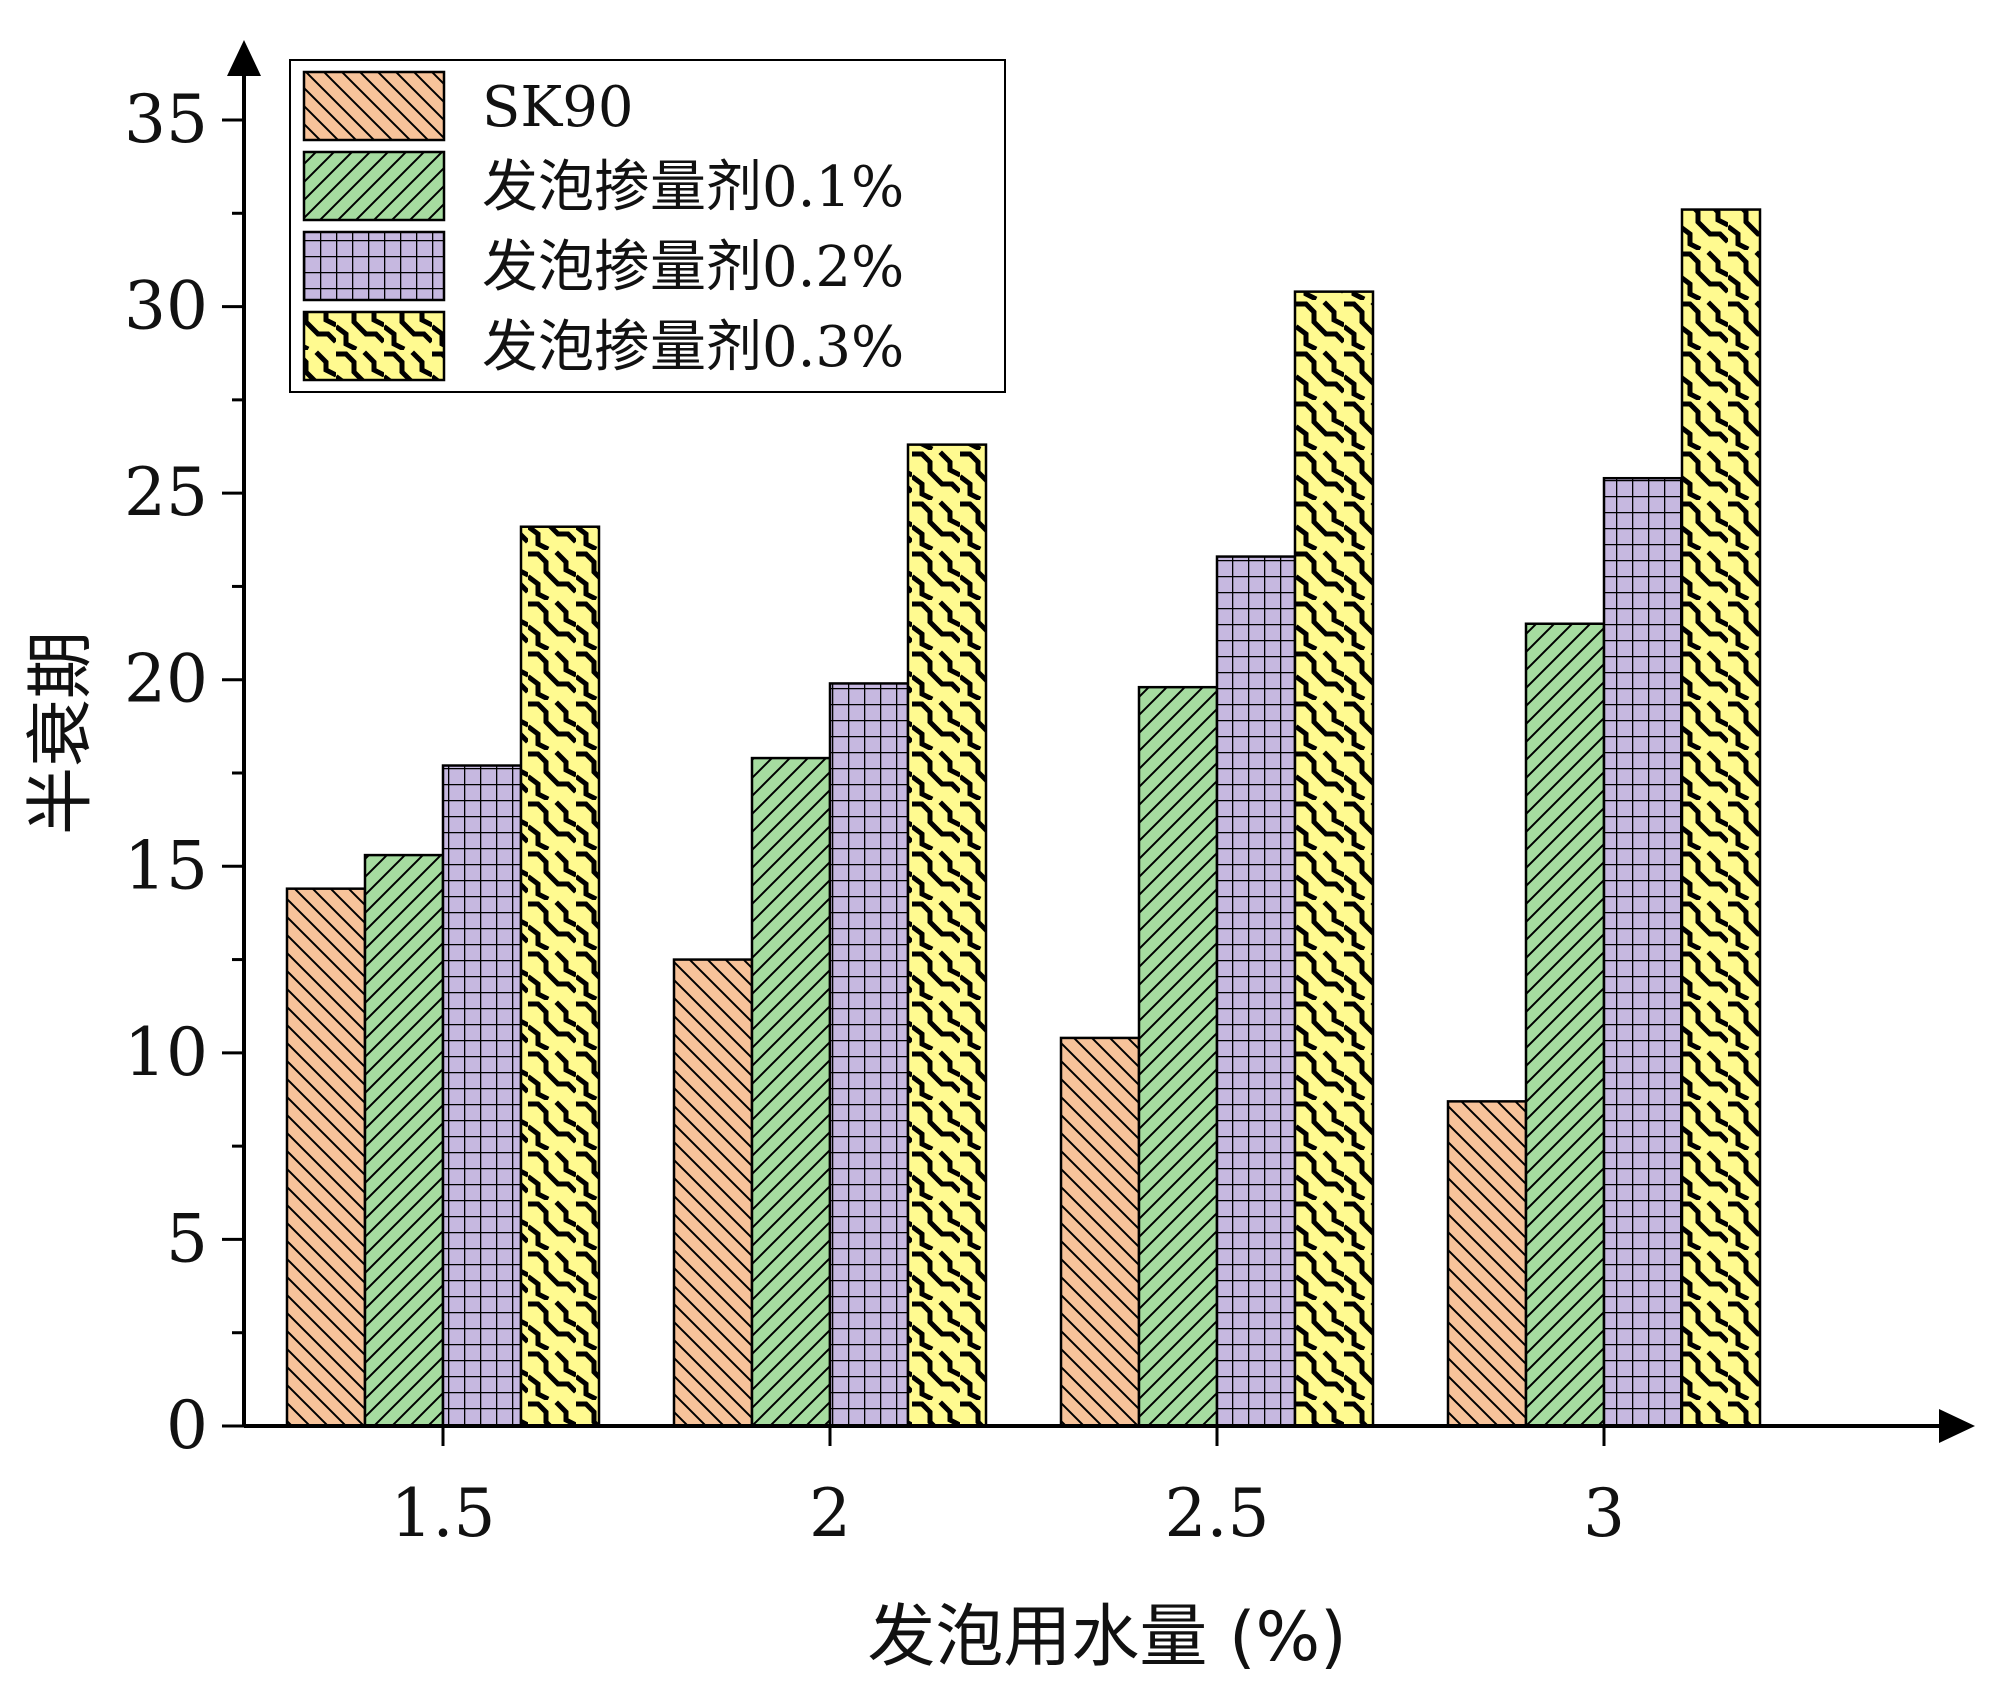 The image size is (2000, 1688). What do you see at coordinates (557, 107) in the screenshot?
I see `legend-label-1: SK90` at bounding box center [557, 107].